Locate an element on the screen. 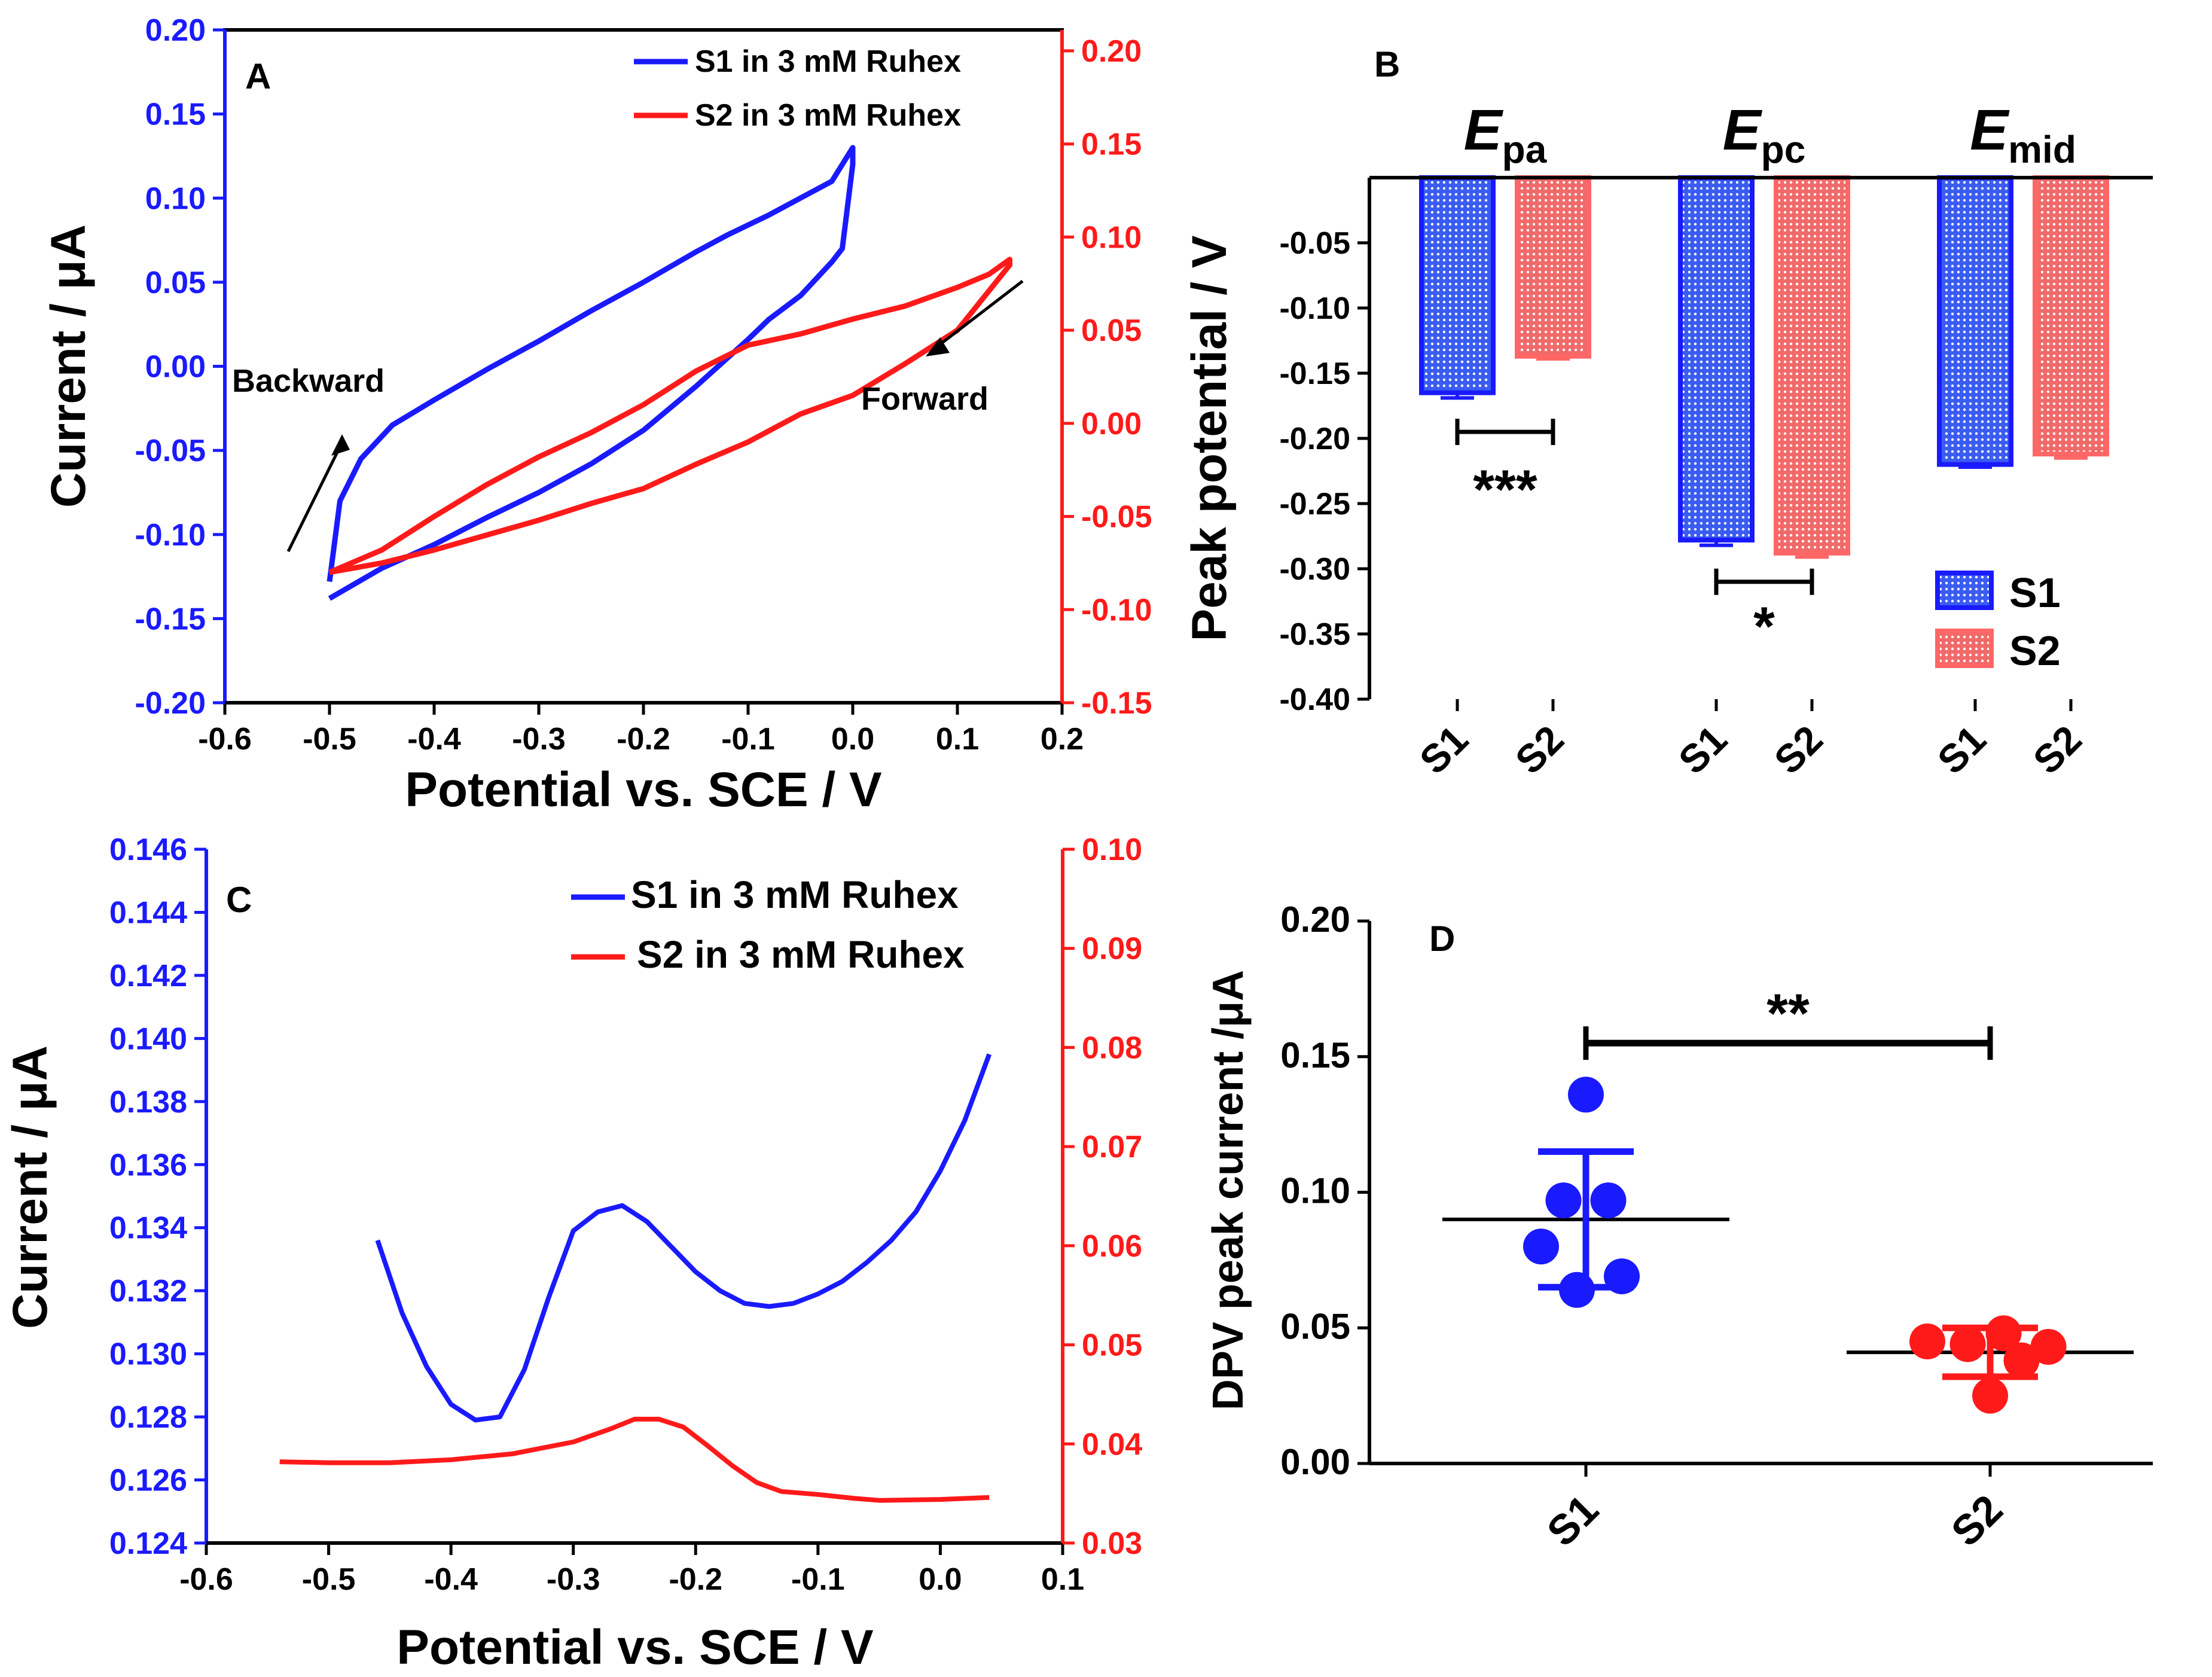 This screenshot has height=1677, width=2212. panel-c-ytick-left-label: 0.124 is located at coordinates (148, 1543).